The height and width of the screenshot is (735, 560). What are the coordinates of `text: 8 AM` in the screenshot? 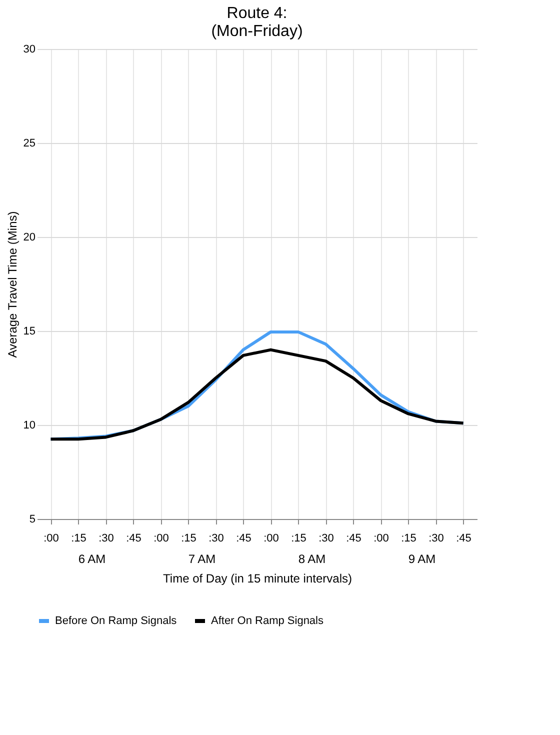 It's located at (312, 559).